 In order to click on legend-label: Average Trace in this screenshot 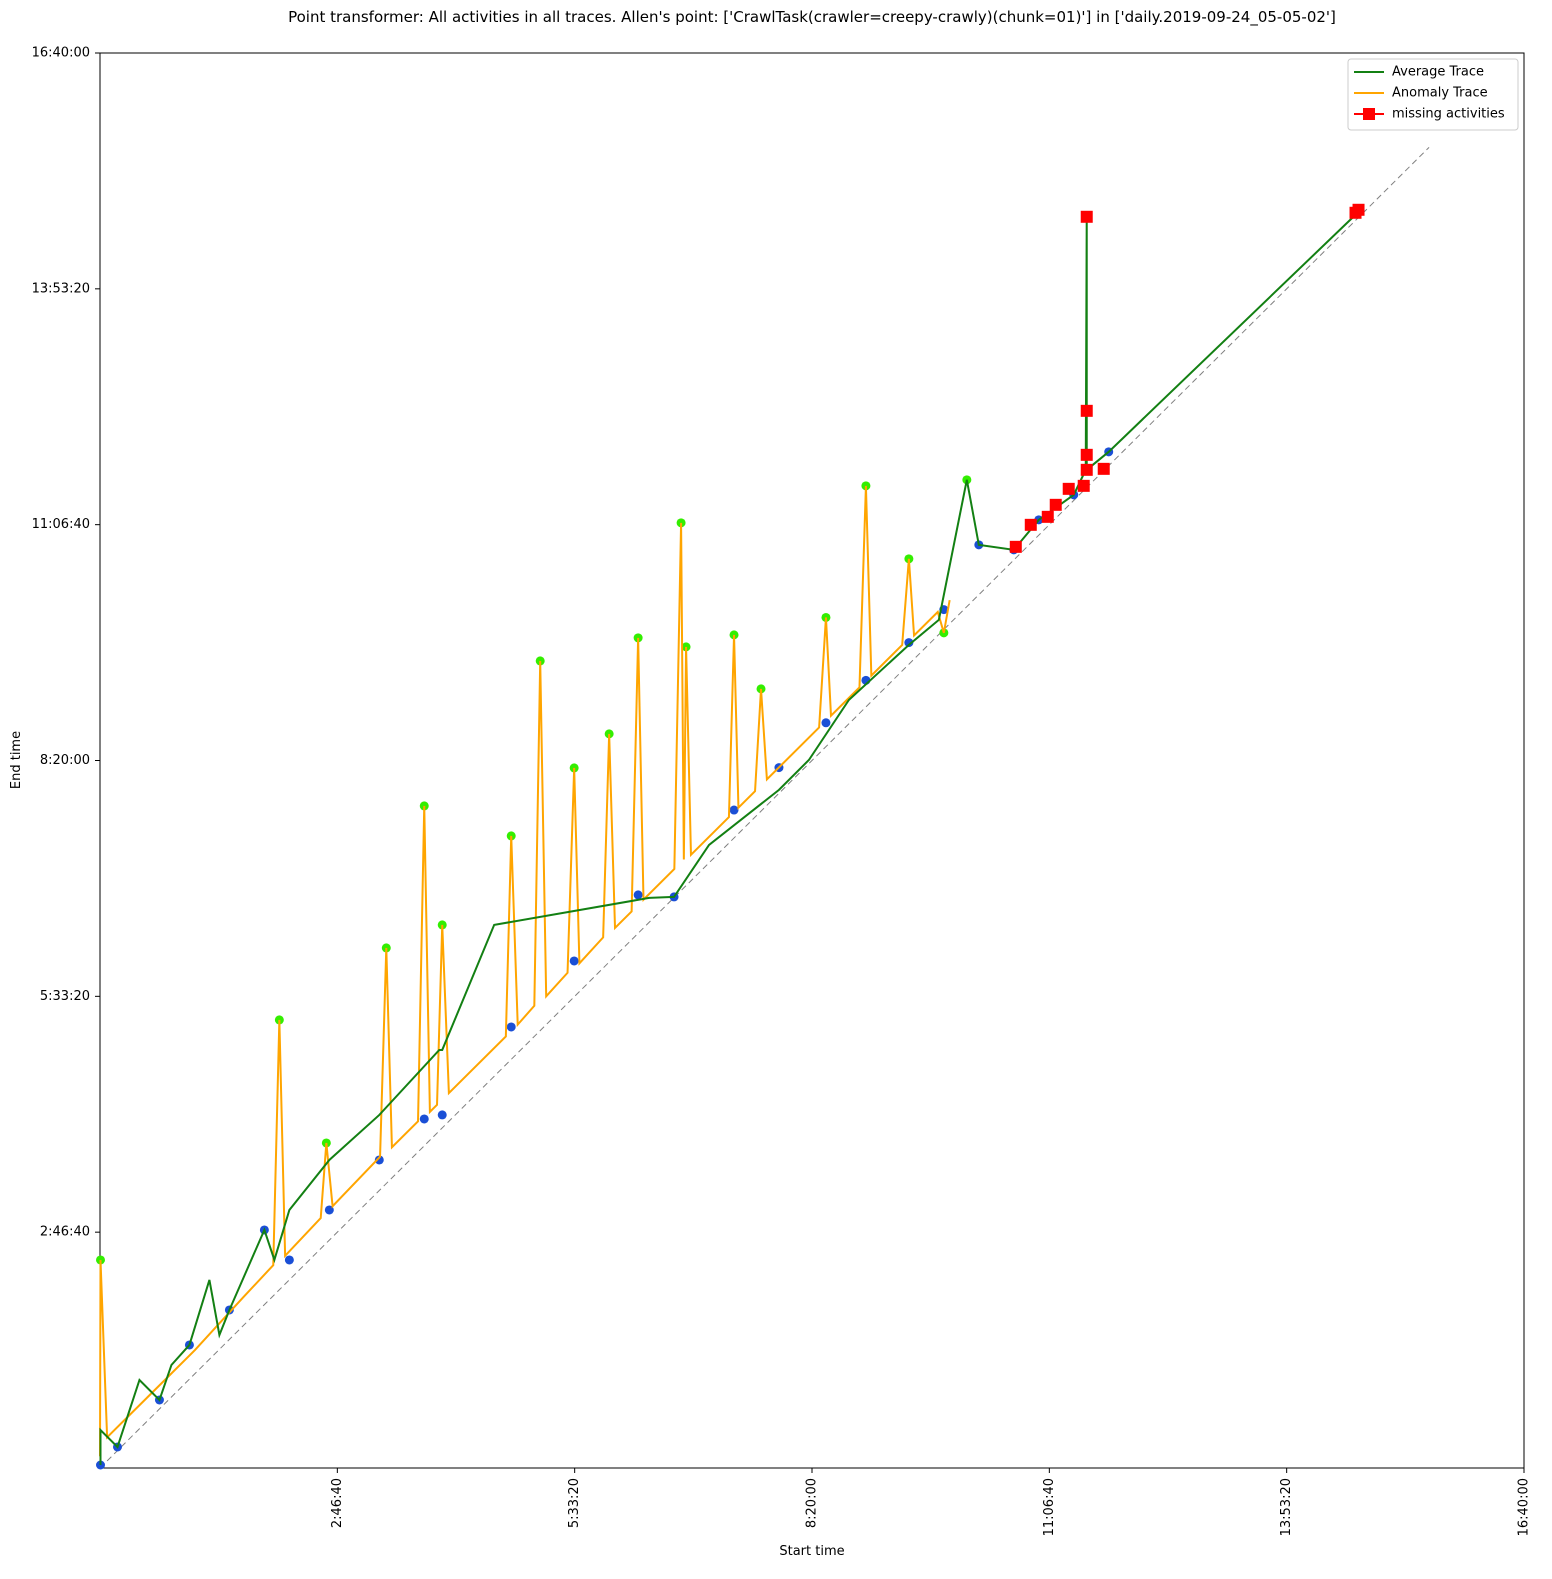, I will do `click(1438, 72)`.